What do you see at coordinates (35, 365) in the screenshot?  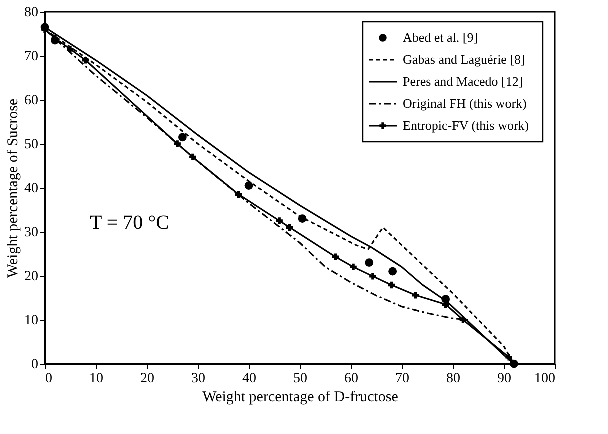 I see `y-tick-label: 0` at bounding box center [35, 365].